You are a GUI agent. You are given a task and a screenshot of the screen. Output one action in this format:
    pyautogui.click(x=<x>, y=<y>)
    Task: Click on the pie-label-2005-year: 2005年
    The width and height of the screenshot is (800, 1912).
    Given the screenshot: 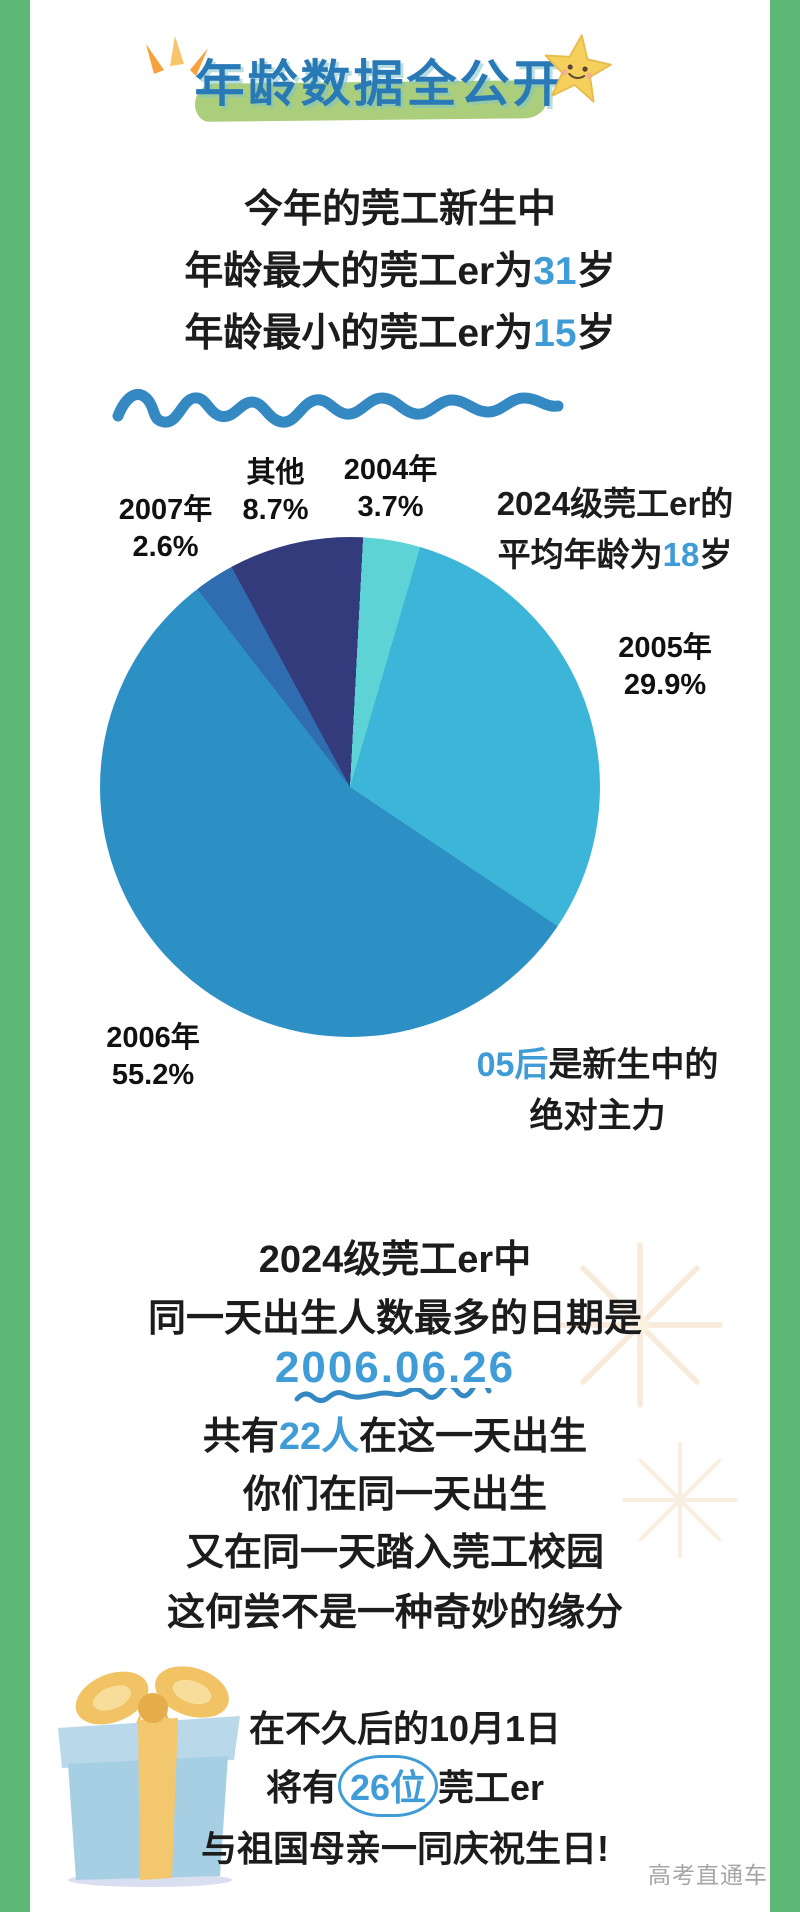 What is the action you would take?
    pyautogui.click(x=665, y=648)
    